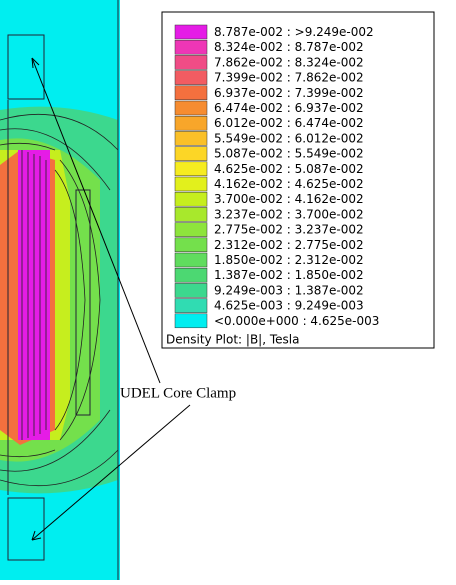 The width and height of the screenshot is (456, 585). What do you see at coordinates (289, 62) in the screenshot?
I see `legend-label: 7.862e-002 : 8.324e-002` at bounding box center [289, 62].